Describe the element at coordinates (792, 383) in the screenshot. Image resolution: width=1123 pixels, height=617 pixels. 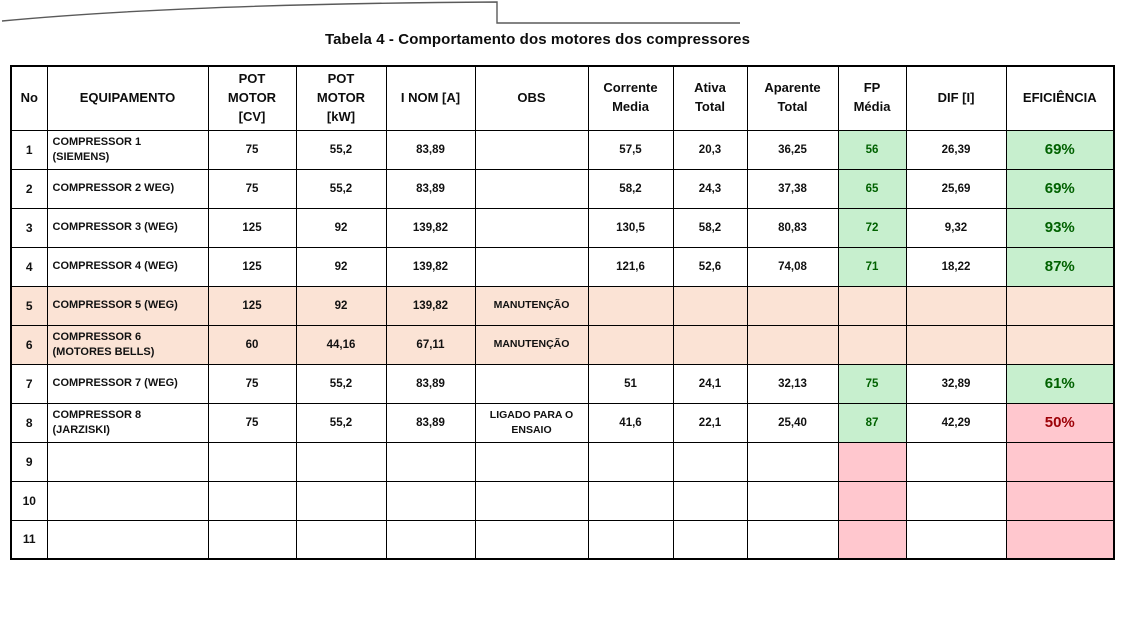
I see `cell-aparente_total: 32,13` at that location.